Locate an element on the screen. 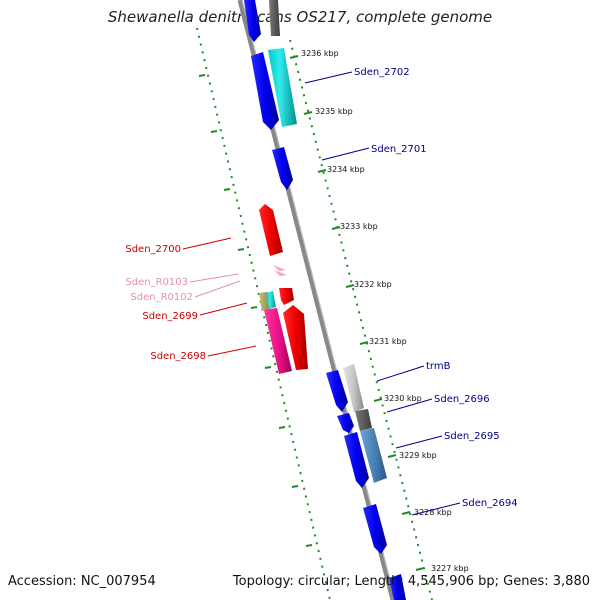 The height and width of the screenshot is (600, 600). kbp-label: 3230 kbp is located at coordinates (403, 398).